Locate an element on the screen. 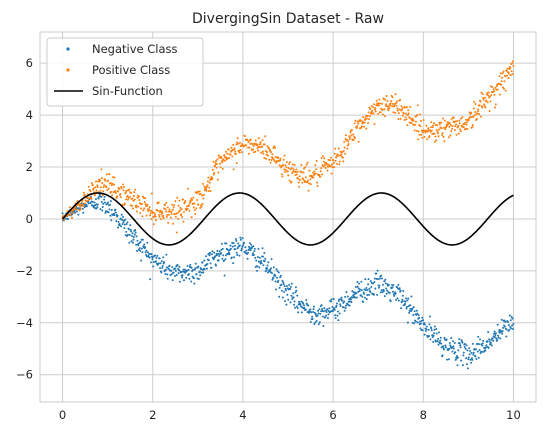 The image size is (546, 435). x-tick-label: 0 is located at coordinates (62, 415).